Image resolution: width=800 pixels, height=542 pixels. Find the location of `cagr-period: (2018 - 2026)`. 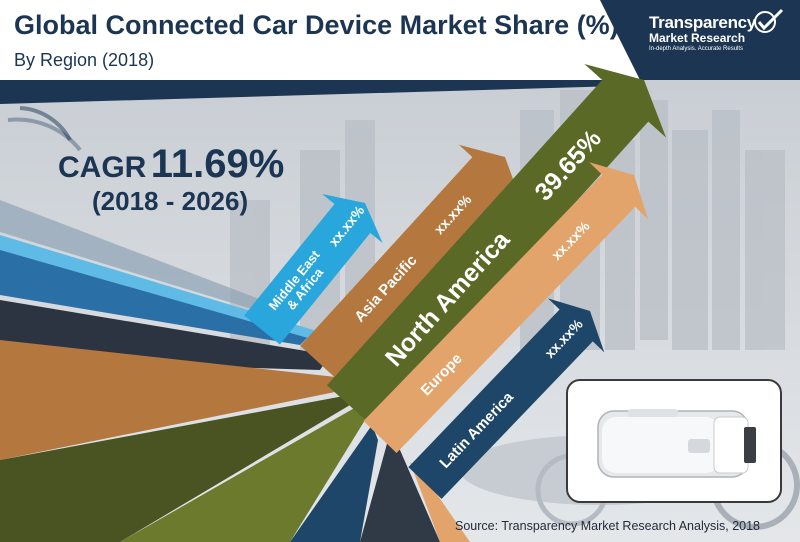

cagr-period: (2018 - 2026) is located at coordinates (170, 201).